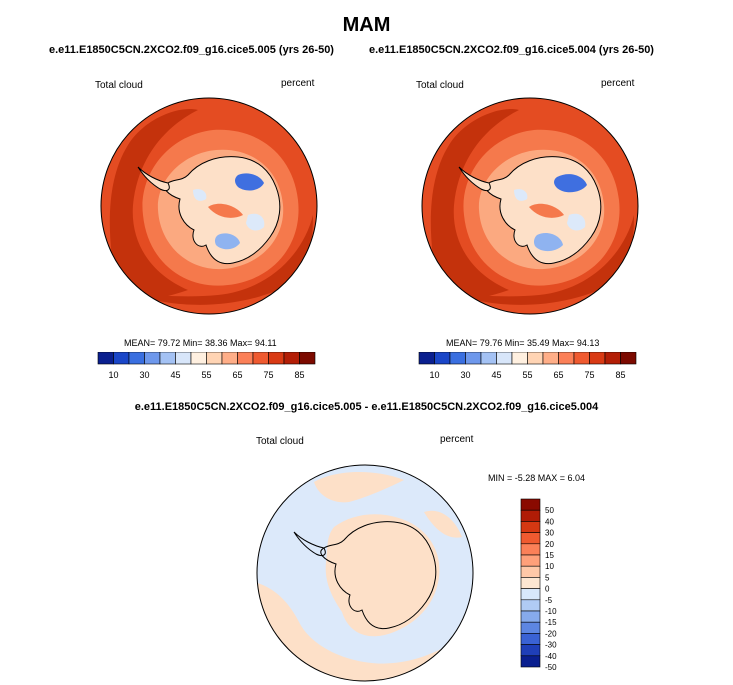 The height and width of the screenshot is (685, 733). Describe the element at coordinates (551, 667) in the screenshot. I see `colorbar-tick-label: -50` at that location.